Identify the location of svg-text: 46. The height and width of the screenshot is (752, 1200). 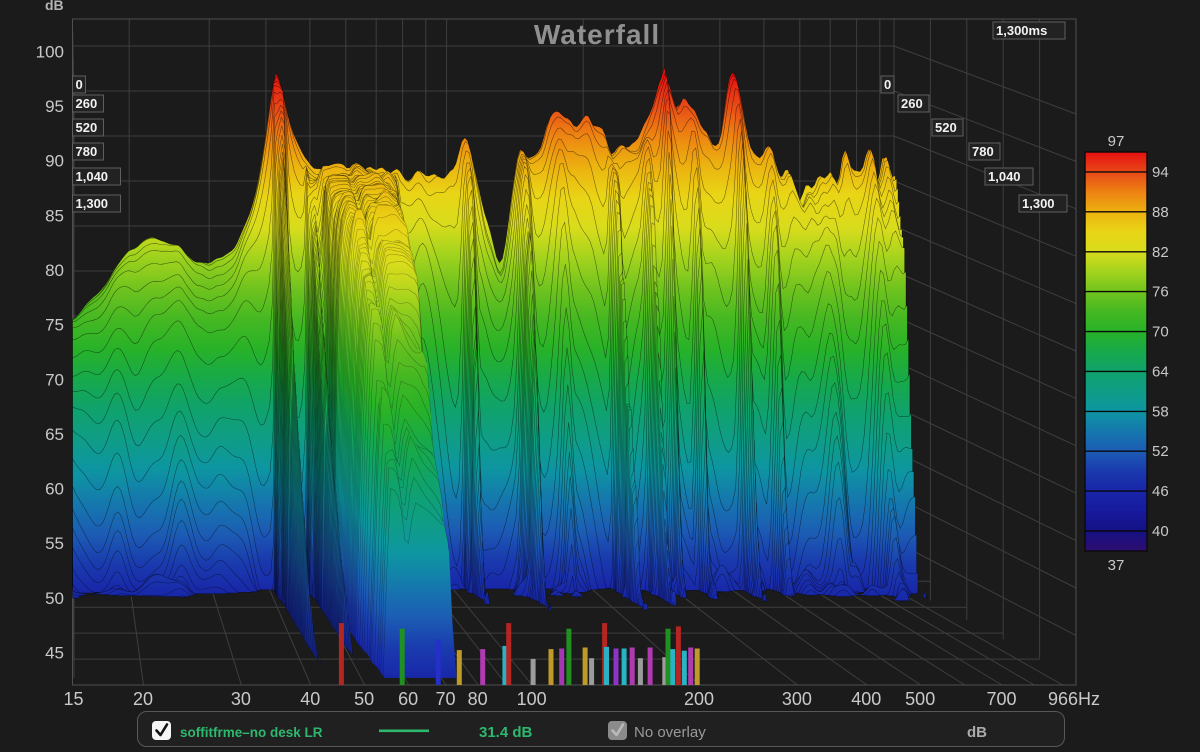
(1160, 491).